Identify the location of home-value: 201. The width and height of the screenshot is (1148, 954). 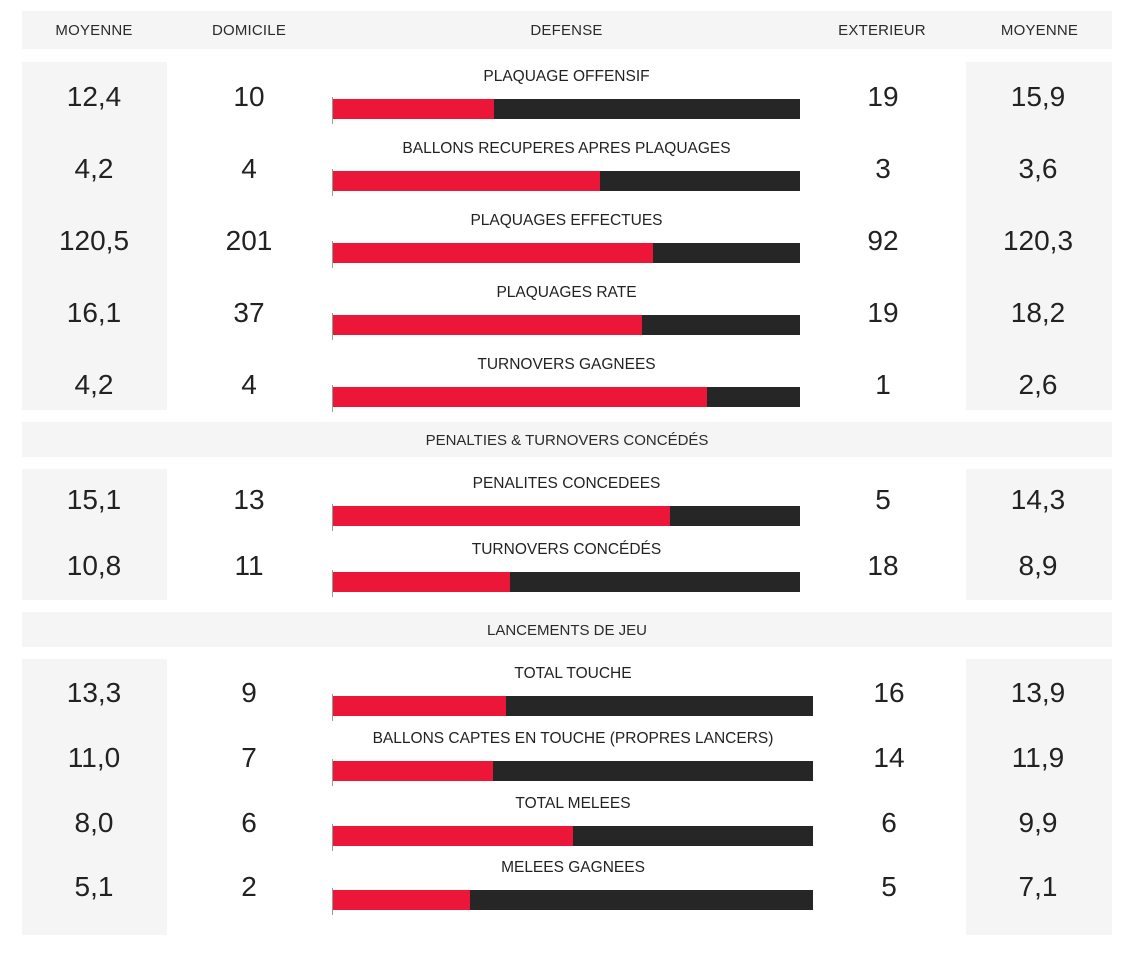
(249, 240).